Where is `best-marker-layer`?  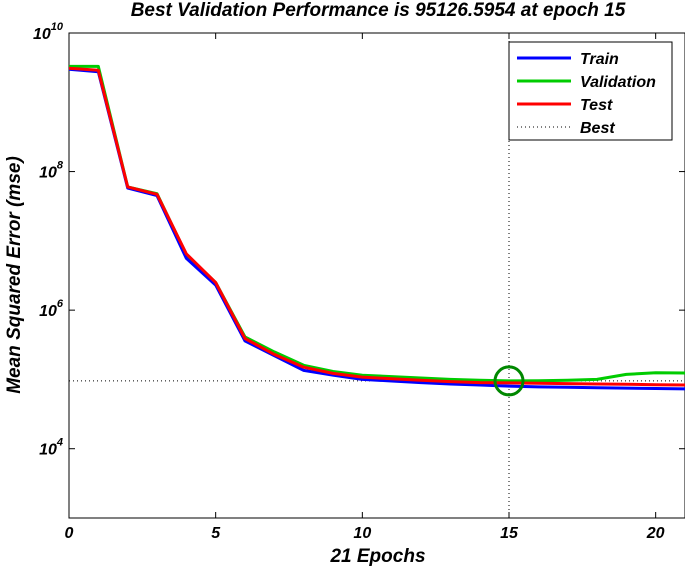 best-marker-layer is located at coordinates (509, 381).